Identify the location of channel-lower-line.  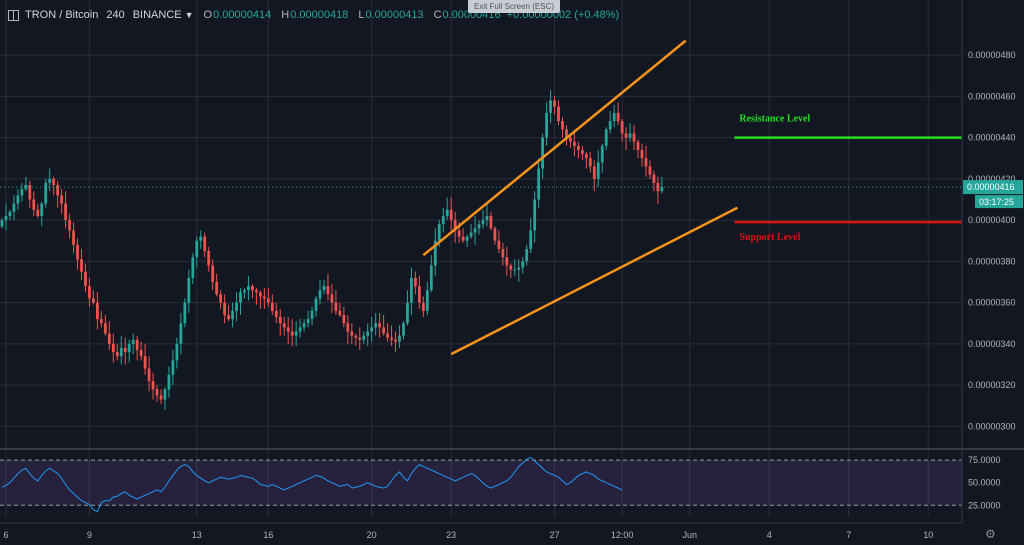
(594, 281).